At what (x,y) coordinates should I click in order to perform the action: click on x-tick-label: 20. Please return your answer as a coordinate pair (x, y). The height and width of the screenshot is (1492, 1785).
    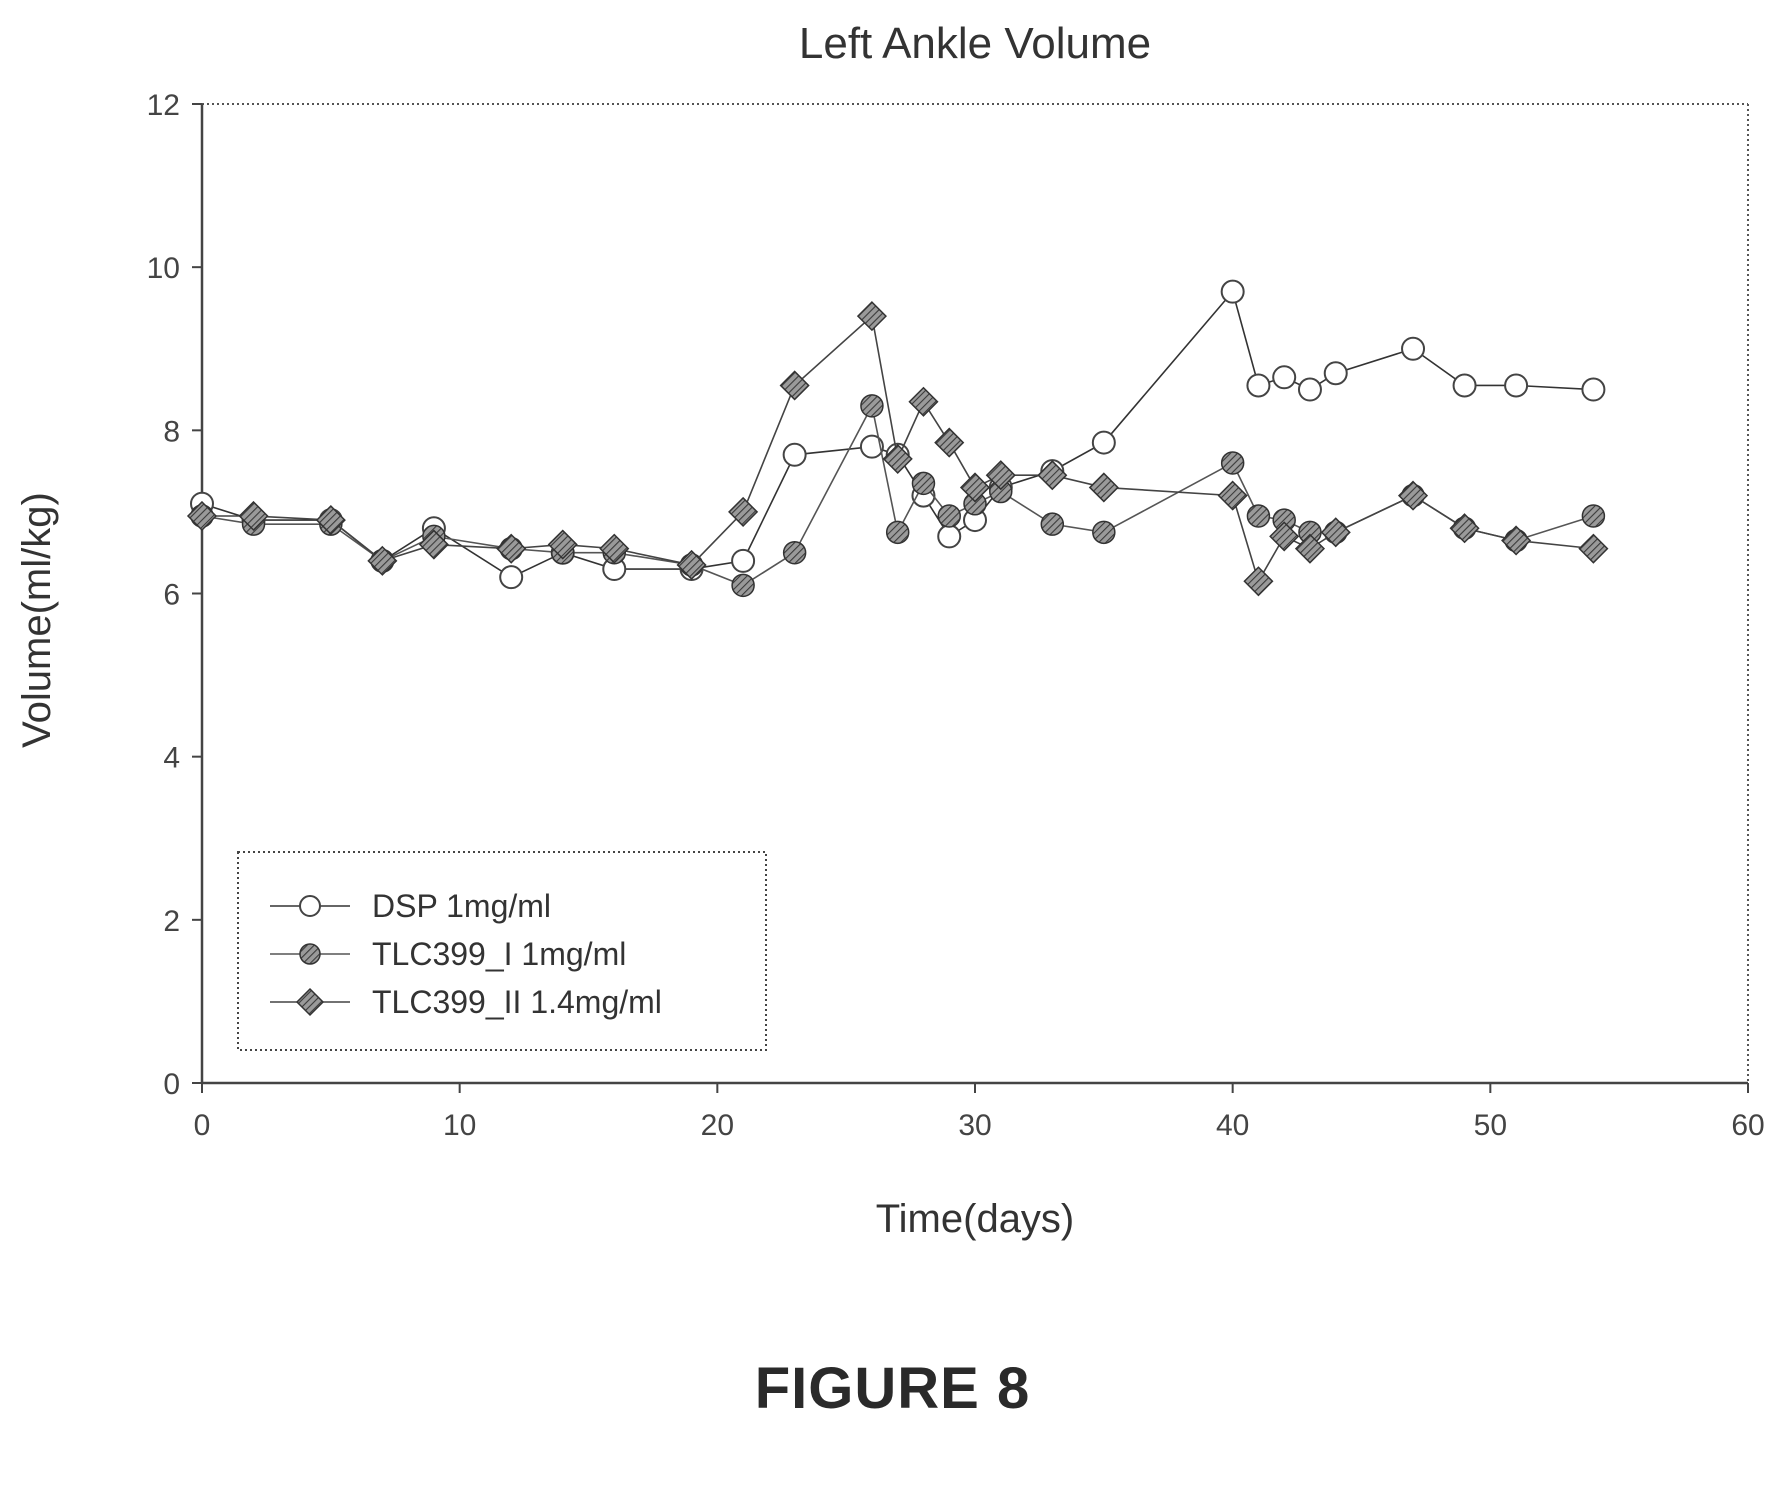
    Looking at the image, I should click on (717, 1125).